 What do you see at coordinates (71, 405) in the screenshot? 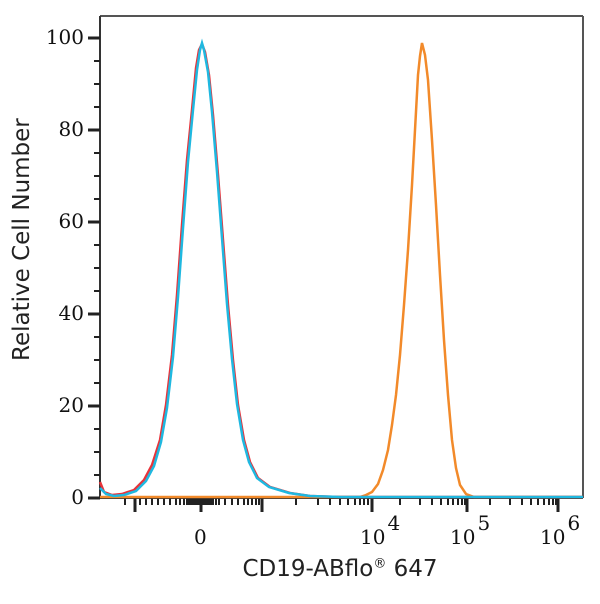
I see `y-tick-label: 20` at bounding box center [71, 405].